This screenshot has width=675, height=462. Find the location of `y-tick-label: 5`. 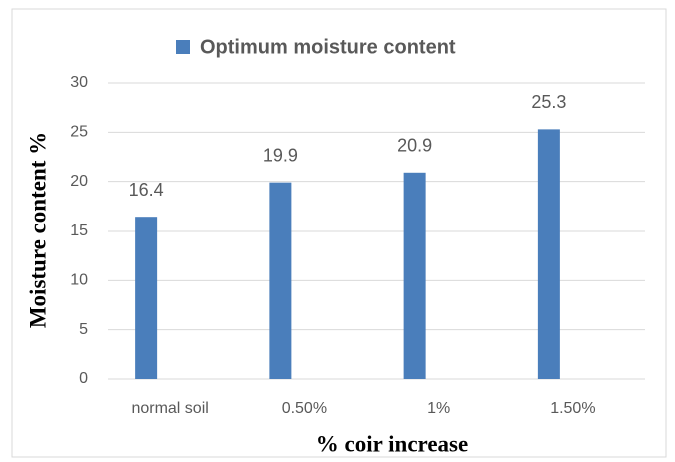

y-tick-label: 5 is located at coordinates (83, 329).